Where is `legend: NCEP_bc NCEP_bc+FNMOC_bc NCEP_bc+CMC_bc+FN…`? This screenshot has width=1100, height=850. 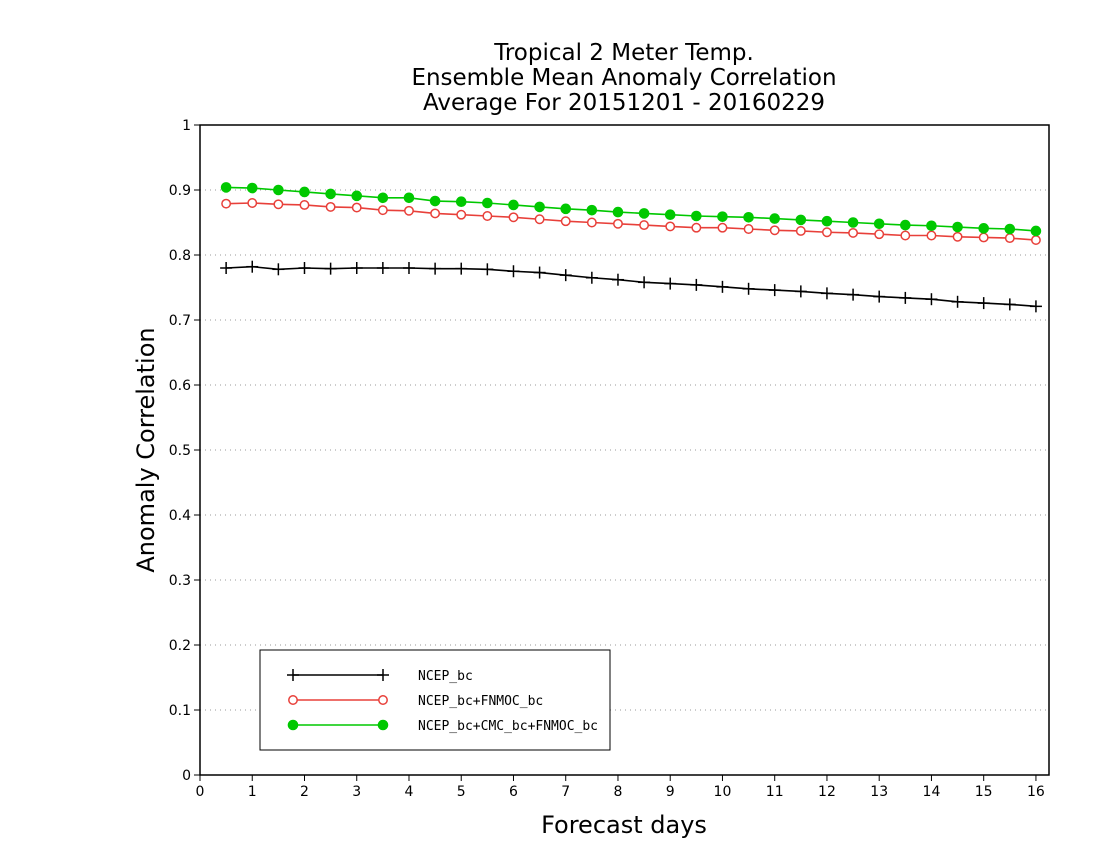 legend: NCEP_bc NCEP_bc+FNMOC_bc NCEP_bc+CMC_bc+FN… is located at coordinates (435, 700).